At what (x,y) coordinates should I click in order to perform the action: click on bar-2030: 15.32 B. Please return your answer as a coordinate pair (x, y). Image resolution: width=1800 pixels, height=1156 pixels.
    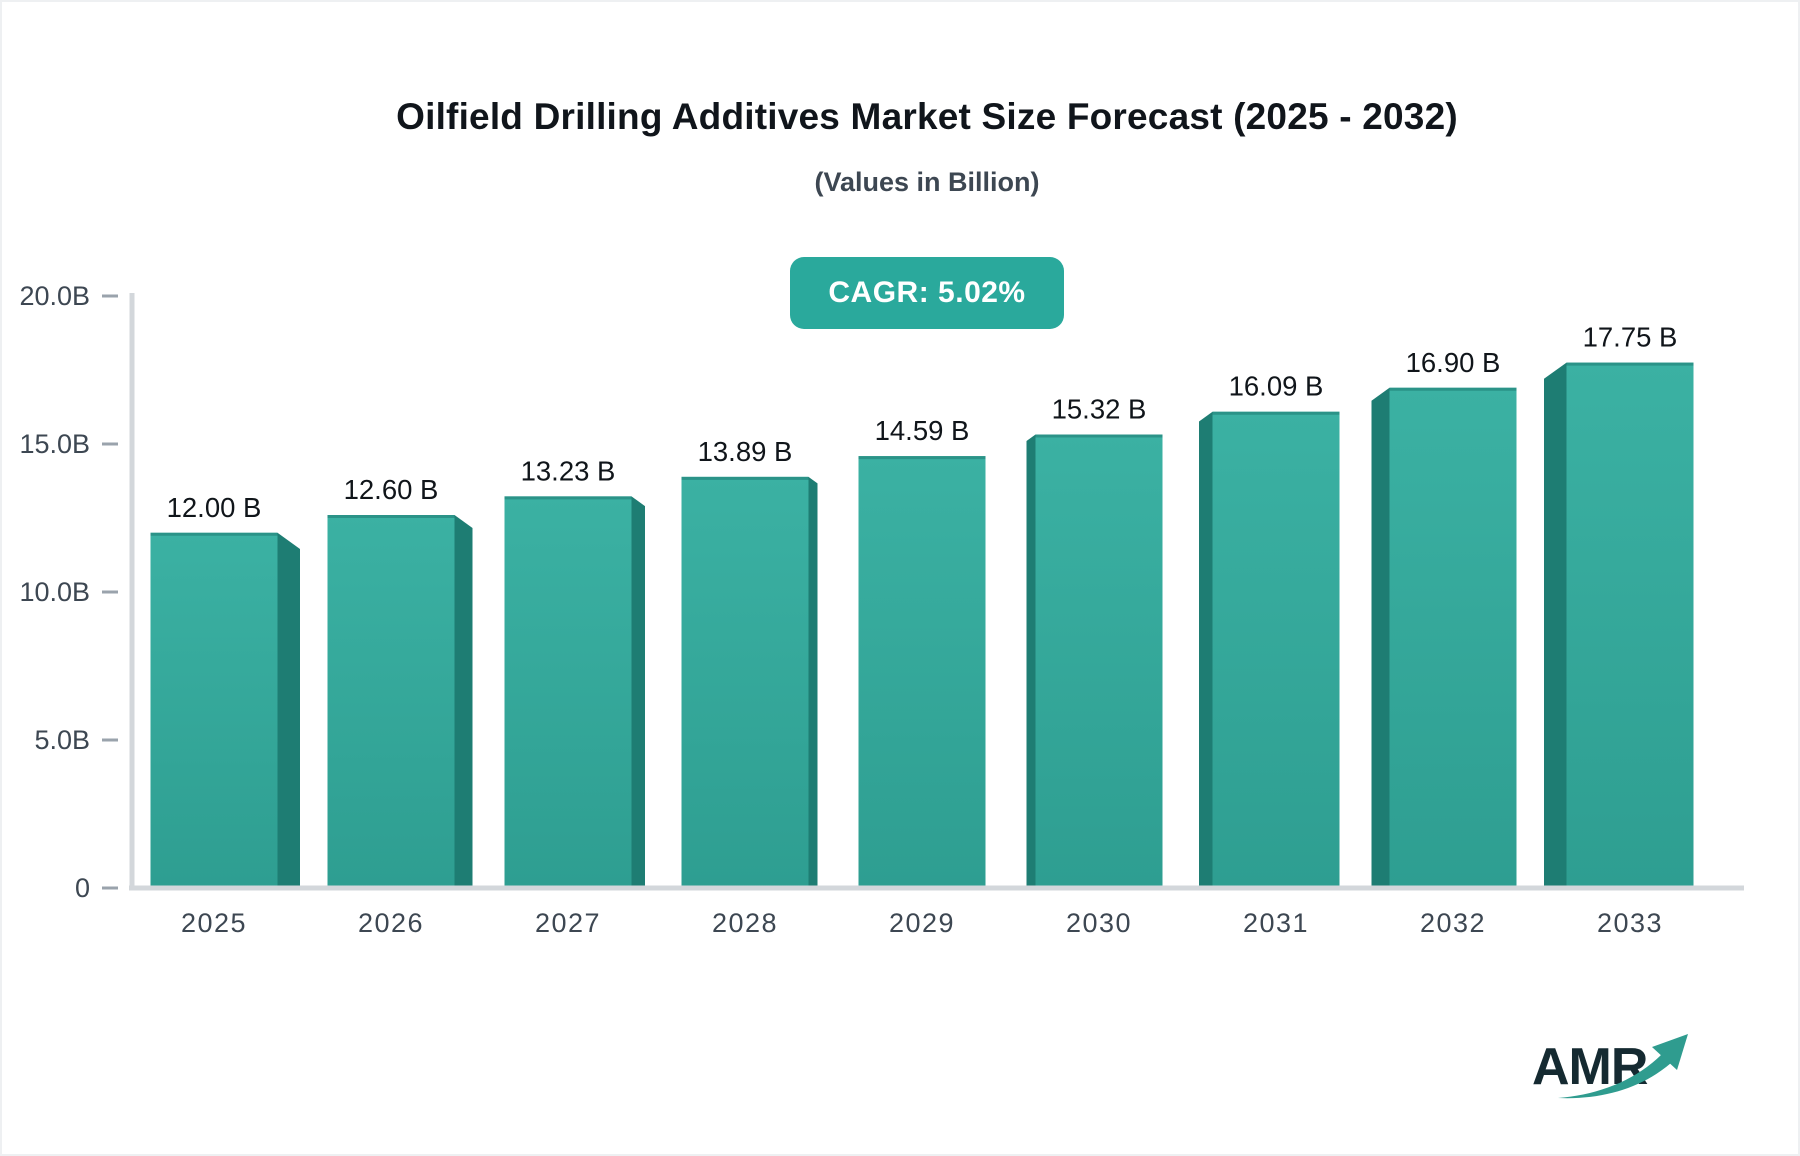
    Looking at the image, I should click on (1094, 641).